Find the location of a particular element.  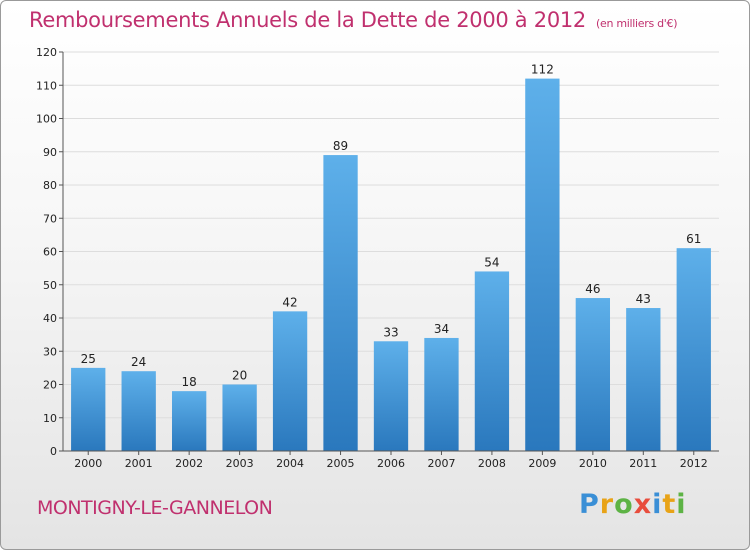

x-tick-label: 2003 is located at coordinates (240, 463).